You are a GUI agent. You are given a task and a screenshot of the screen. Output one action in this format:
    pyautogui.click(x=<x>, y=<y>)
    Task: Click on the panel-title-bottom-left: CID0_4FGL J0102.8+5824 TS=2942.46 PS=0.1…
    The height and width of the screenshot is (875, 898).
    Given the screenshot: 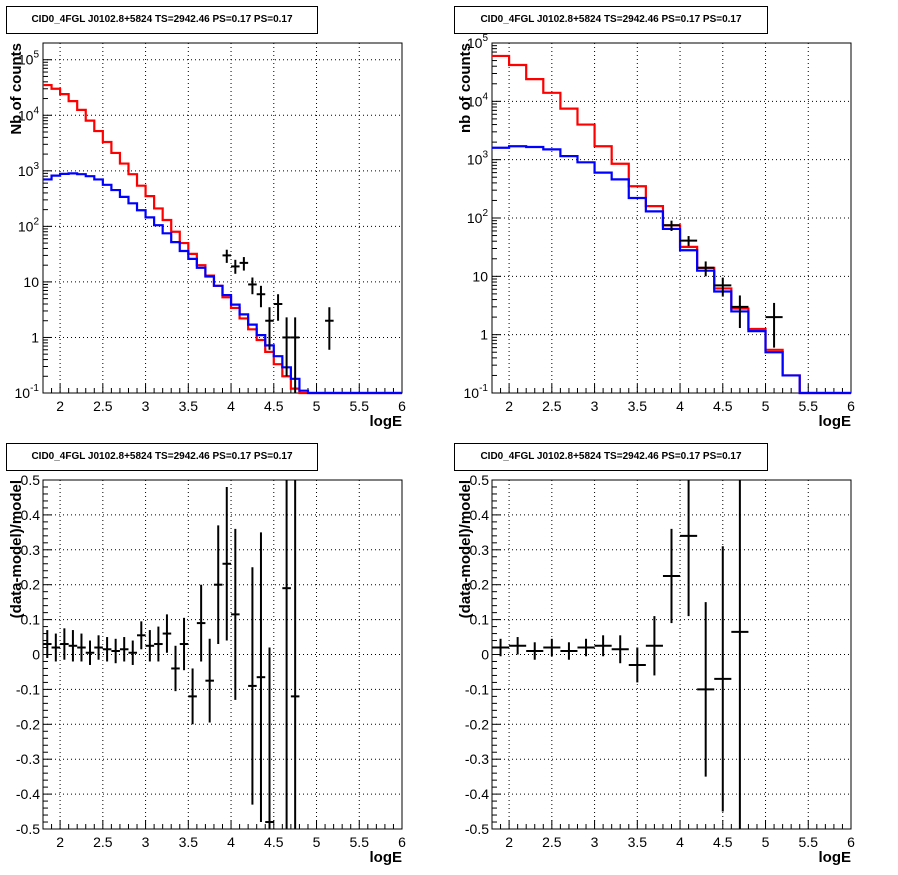 What is the action you would take?
    pyautogui.click(x=162, y=457)
    